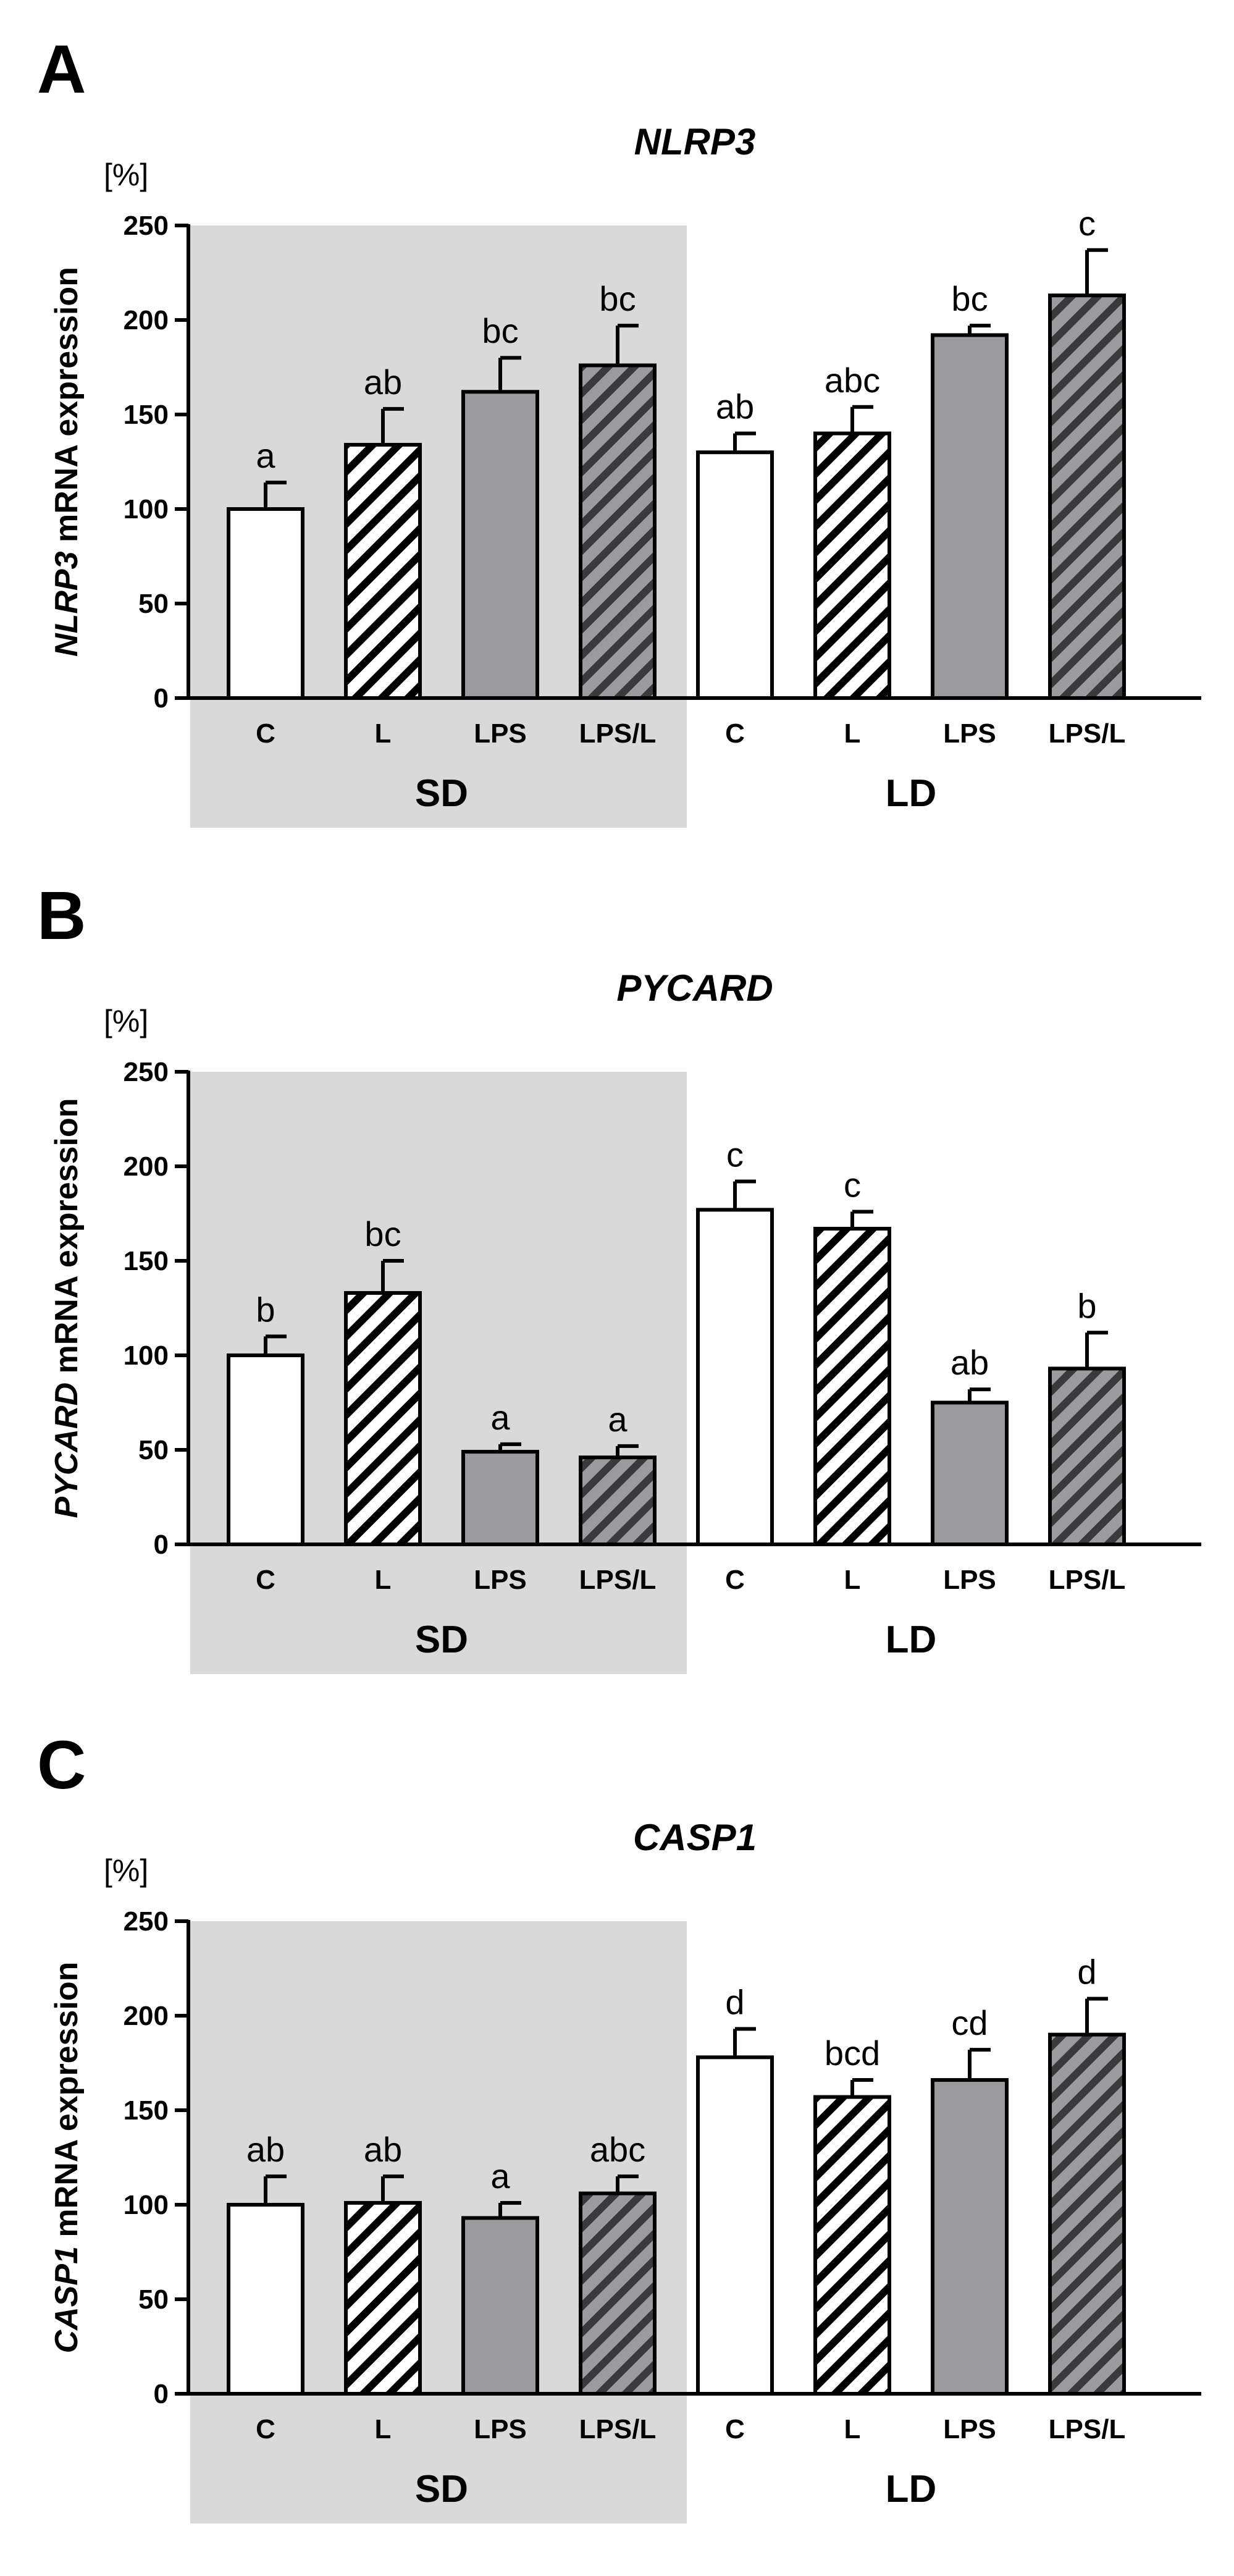  I want to click on y-axis-label: NLRP3 mRNA expression, so click(67, 462).